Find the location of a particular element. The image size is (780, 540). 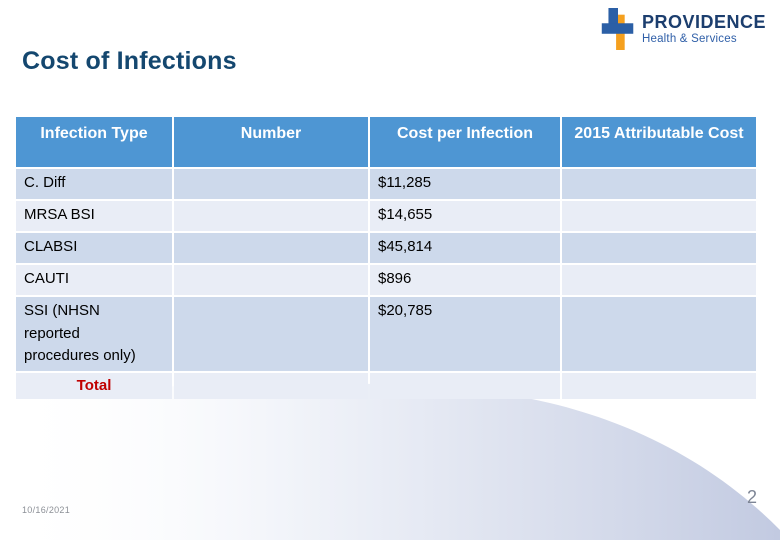

col-header-number: Number is located at coordinates (271, 142).